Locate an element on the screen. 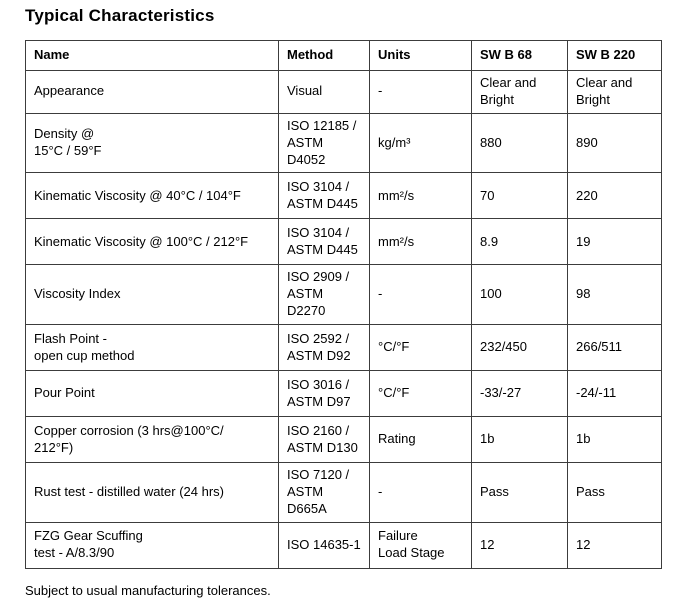 This screenshot has width=675, height=614. cell-swb68: 880 is located at coordinates (519, 143).